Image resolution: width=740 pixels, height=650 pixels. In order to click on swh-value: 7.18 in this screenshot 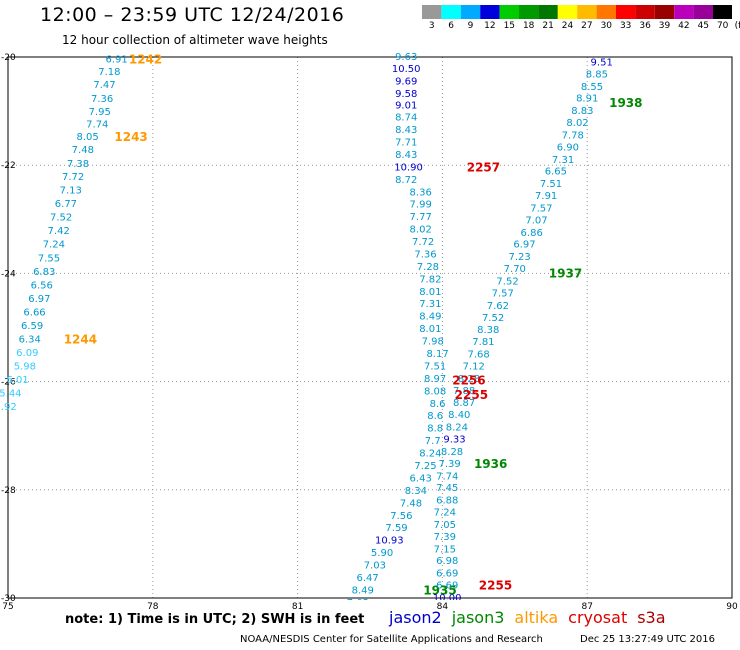, I will do `click(109, 72)`.